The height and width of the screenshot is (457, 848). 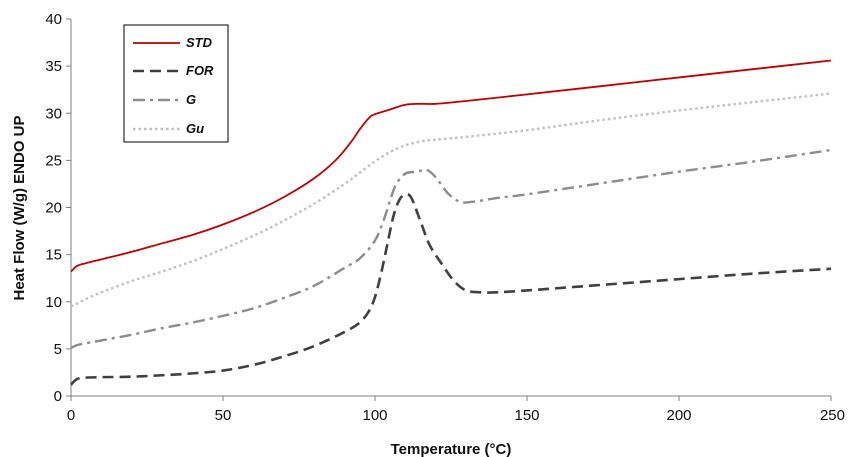 I want to click on x-tick-label: 200, so click(x=678, y=415).